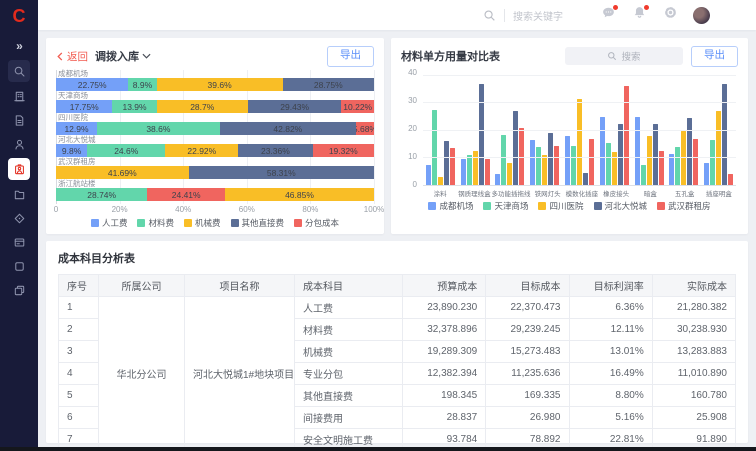 The image size is (756, 451). I want to click on sidebar-item-projects, so click(19, 169).